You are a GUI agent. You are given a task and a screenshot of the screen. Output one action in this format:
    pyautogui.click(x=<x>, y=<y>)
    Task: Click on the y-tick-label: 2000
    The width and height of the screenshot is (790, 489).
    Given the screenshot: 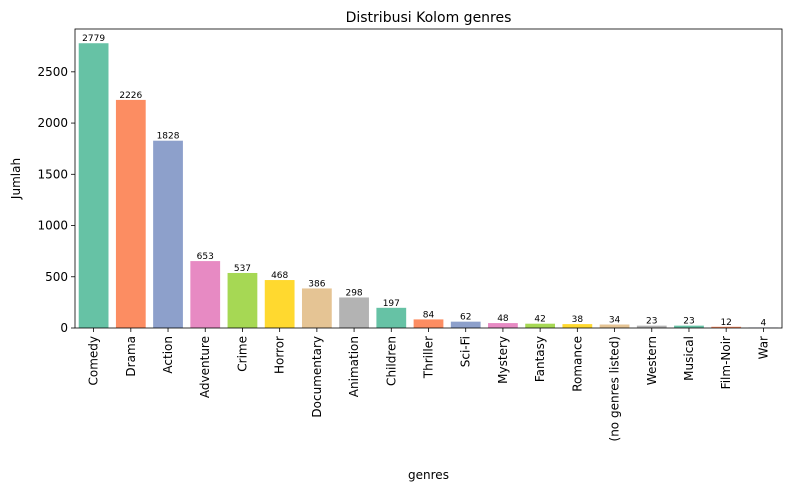 What is the action you would take?
    pyautogui.click(x=52, y=123)
    